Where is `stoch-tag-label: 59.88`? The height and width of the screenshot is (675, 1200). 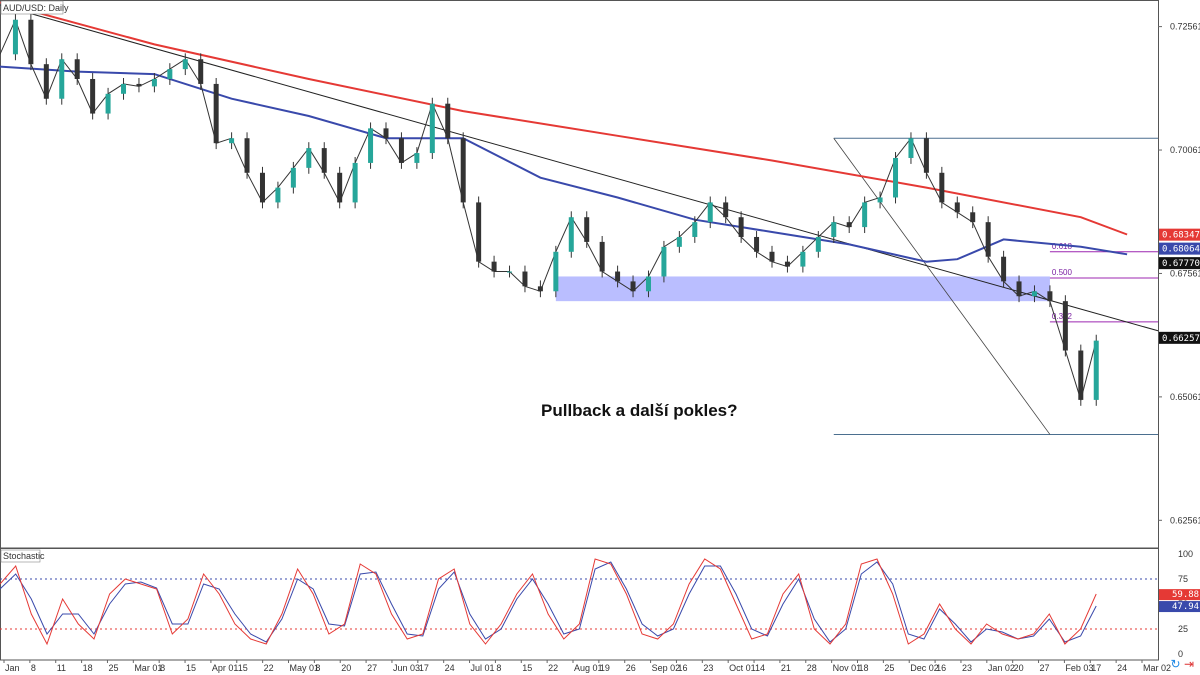 stoch-tag-label: 59.88 is located at coordinates (1185, 595).